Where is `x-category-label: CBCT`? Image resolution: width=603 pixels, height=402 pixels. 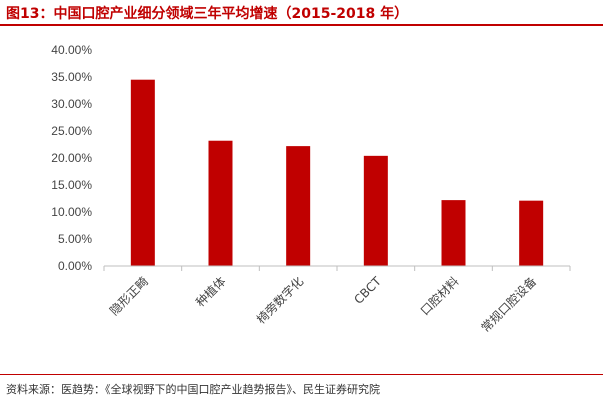 x-category-label: CBCT is located at coordinates (367, 290).